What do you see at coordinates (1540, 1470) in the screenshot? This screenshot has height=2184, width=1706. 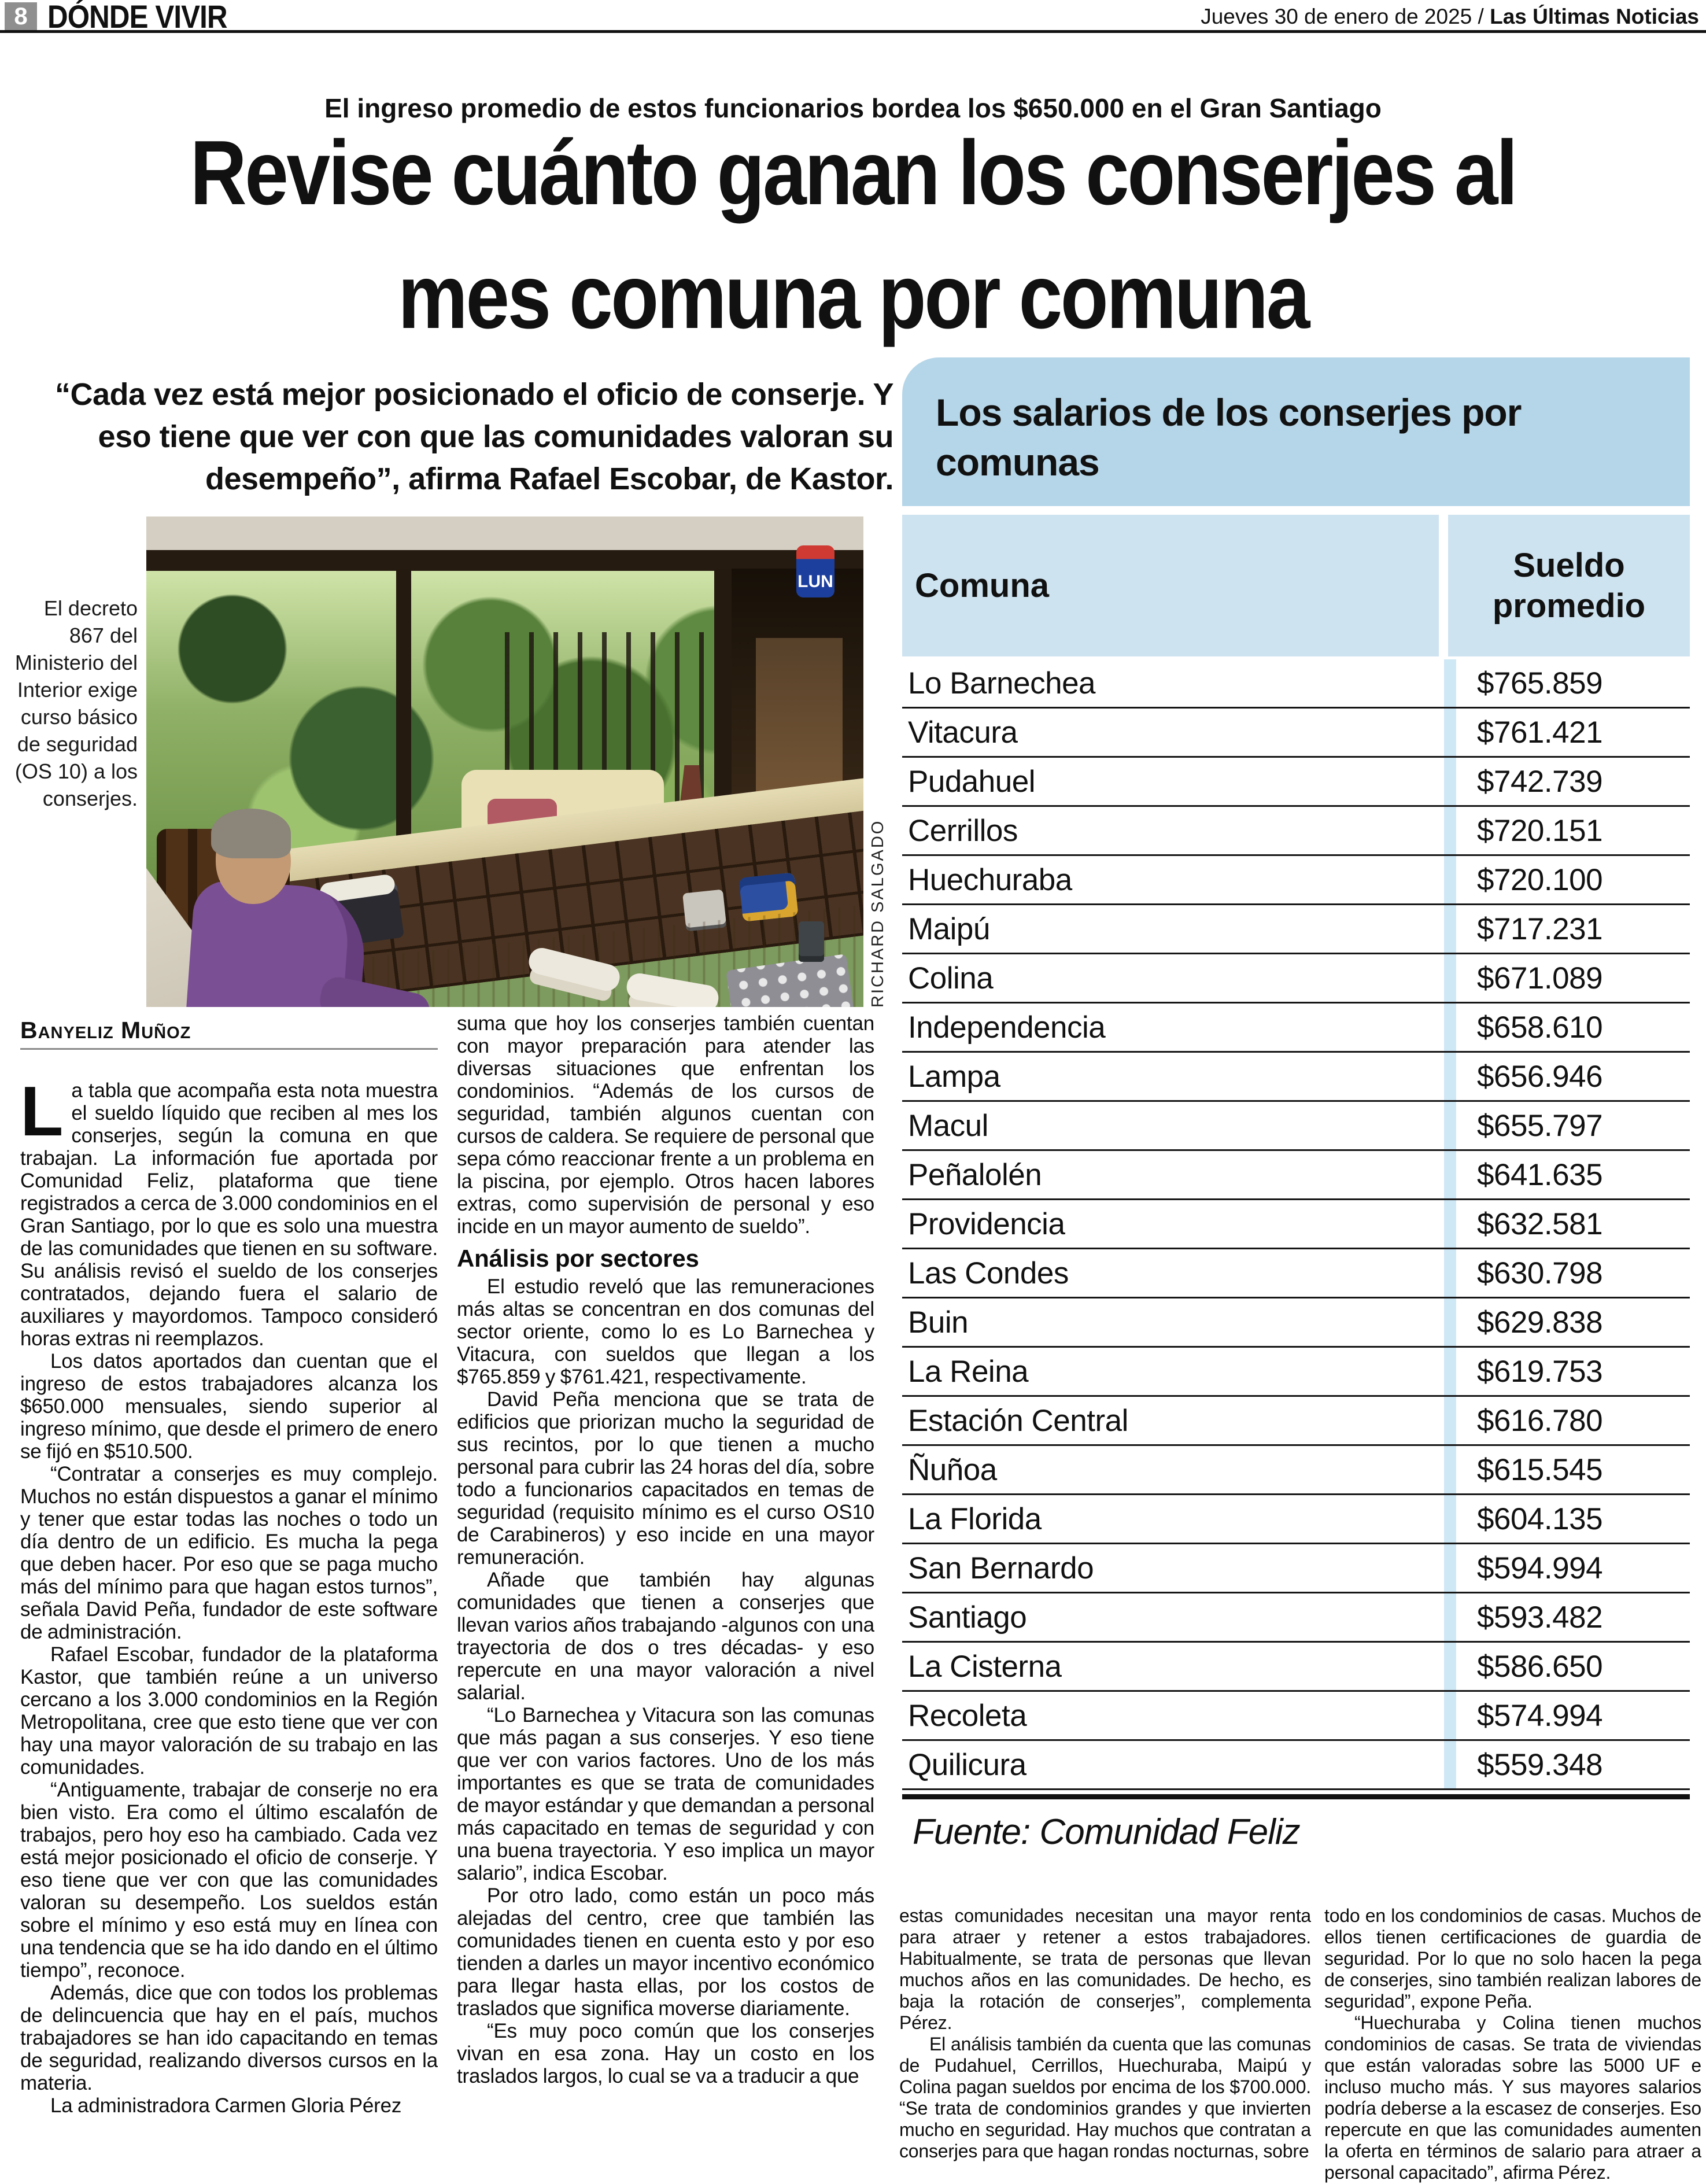 I see `sueldo-cell: $615.545` at bounding box center [1540, 1470].